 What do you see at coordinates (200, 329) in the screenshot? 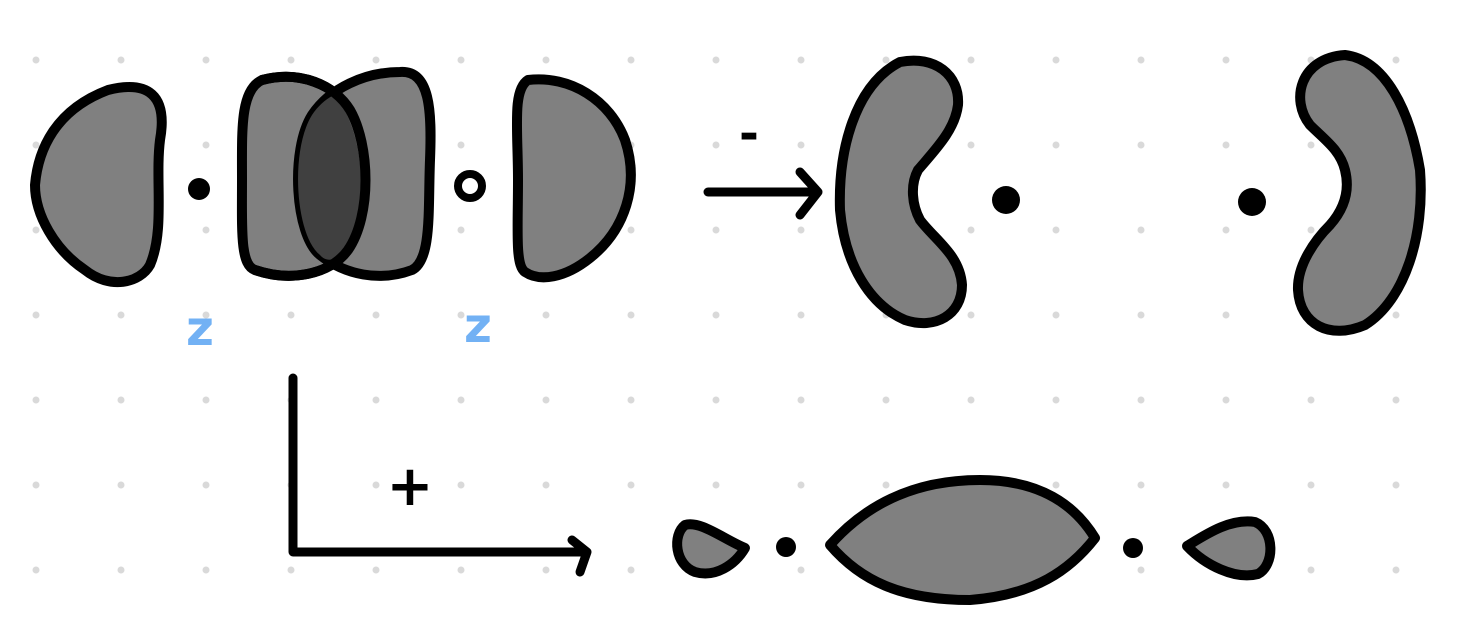
I see `z-label-left: z` at bounding box center [200, 329].